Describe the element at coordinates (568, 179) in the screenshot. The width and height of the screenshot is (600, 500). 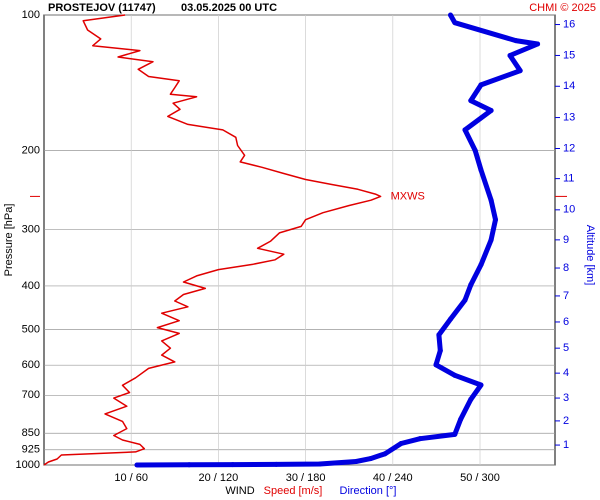
I see `altitude-tick-label: 11` at that location.